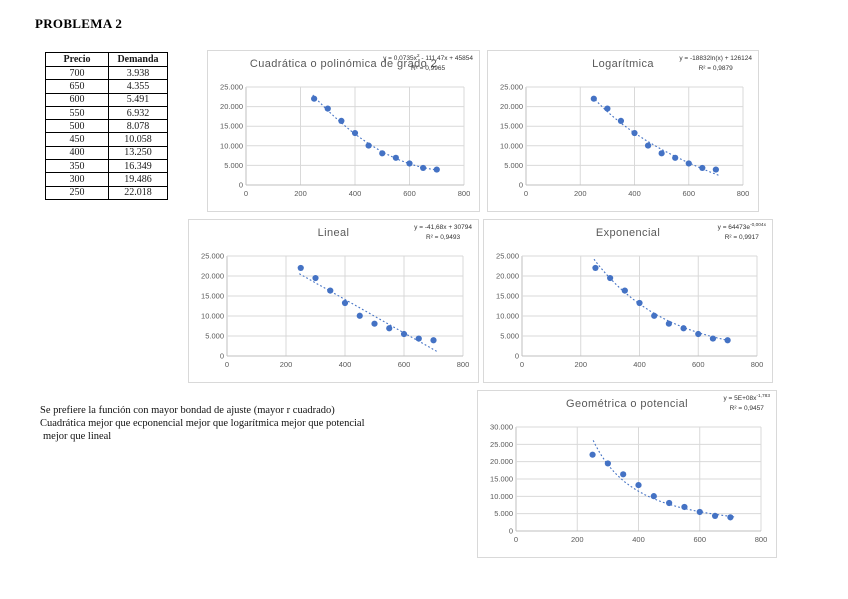  I want to click on trendline, so click(376, 132).